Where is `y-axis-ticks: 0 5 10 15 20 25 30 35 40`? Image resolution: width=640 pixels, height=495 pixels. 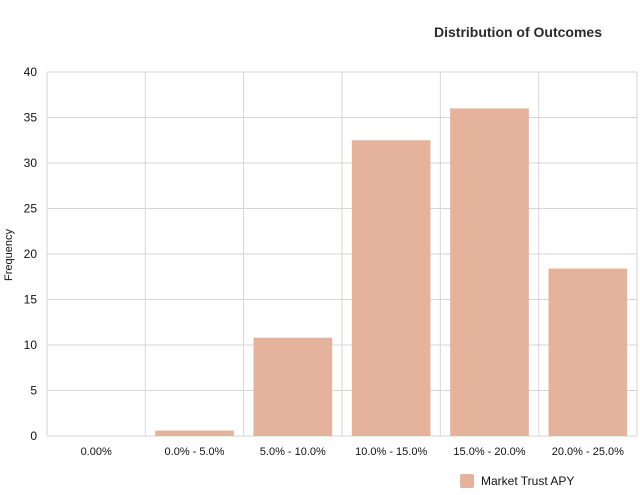 y-axis-ticks: 0 5 10 15 20 25 30 35 40 is located at coordinates (31, 254).